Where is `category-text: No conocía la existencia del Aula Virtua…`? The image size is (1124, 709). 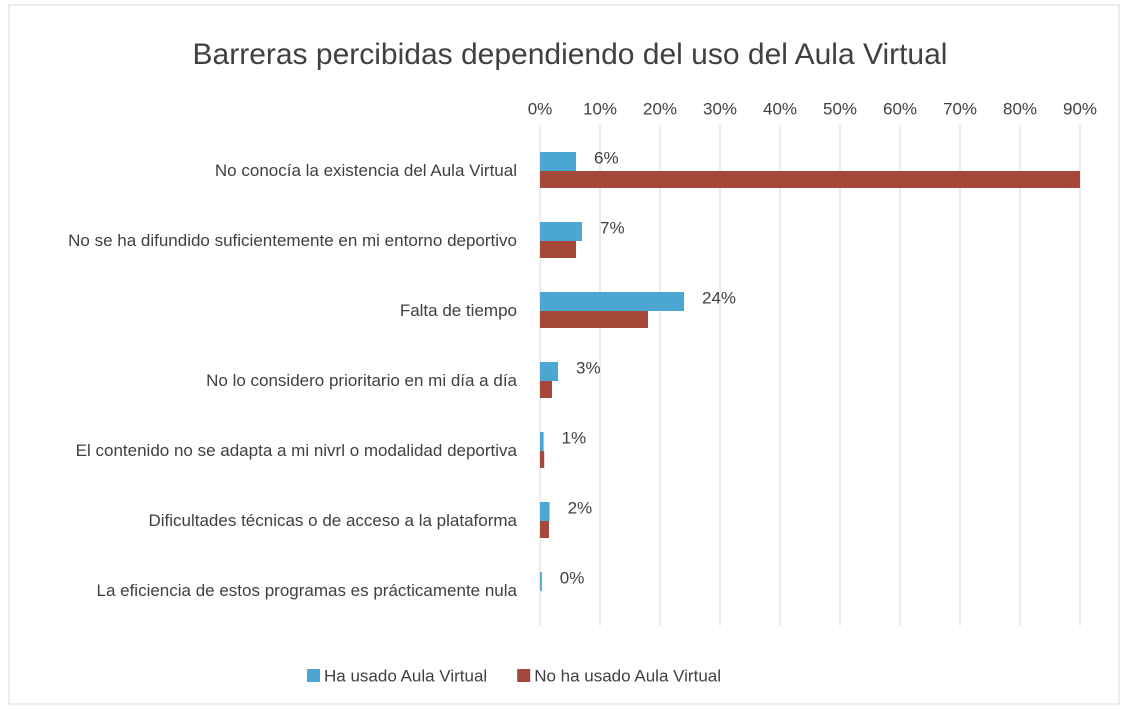
category-text: No conocía la existencia del Aula Virtua… is located at coordinates (365, 170).